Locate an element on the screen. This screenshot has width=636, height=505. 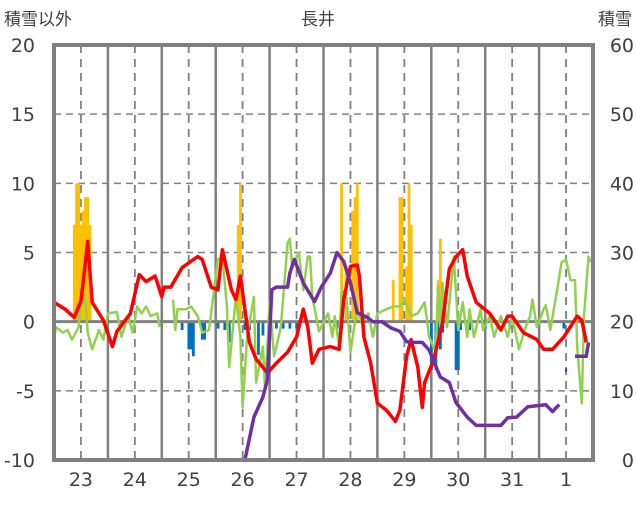
left-tick-label: 20 is located at coordinates (23, 46).